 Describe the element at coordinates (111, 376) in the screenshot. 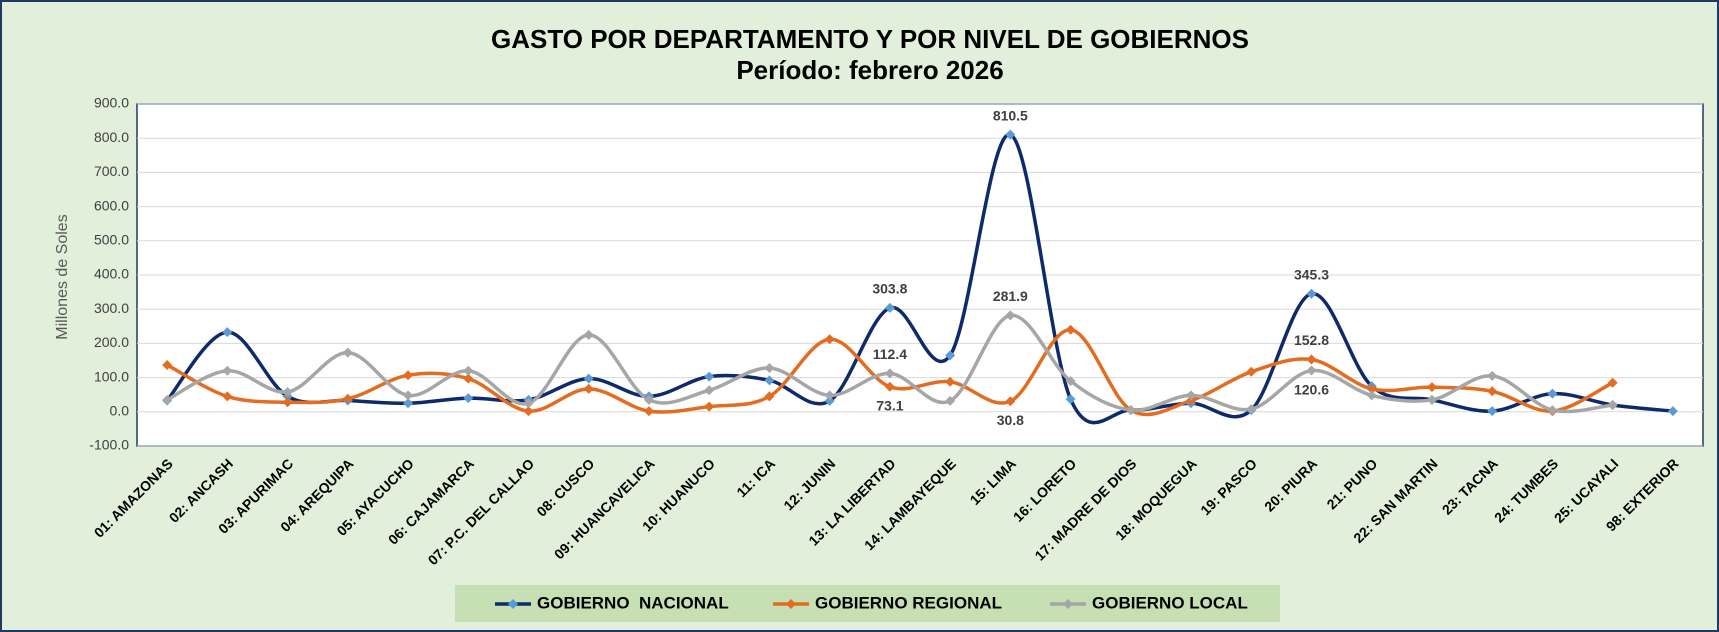

I see `y-tick-label: 100.0` at that location.